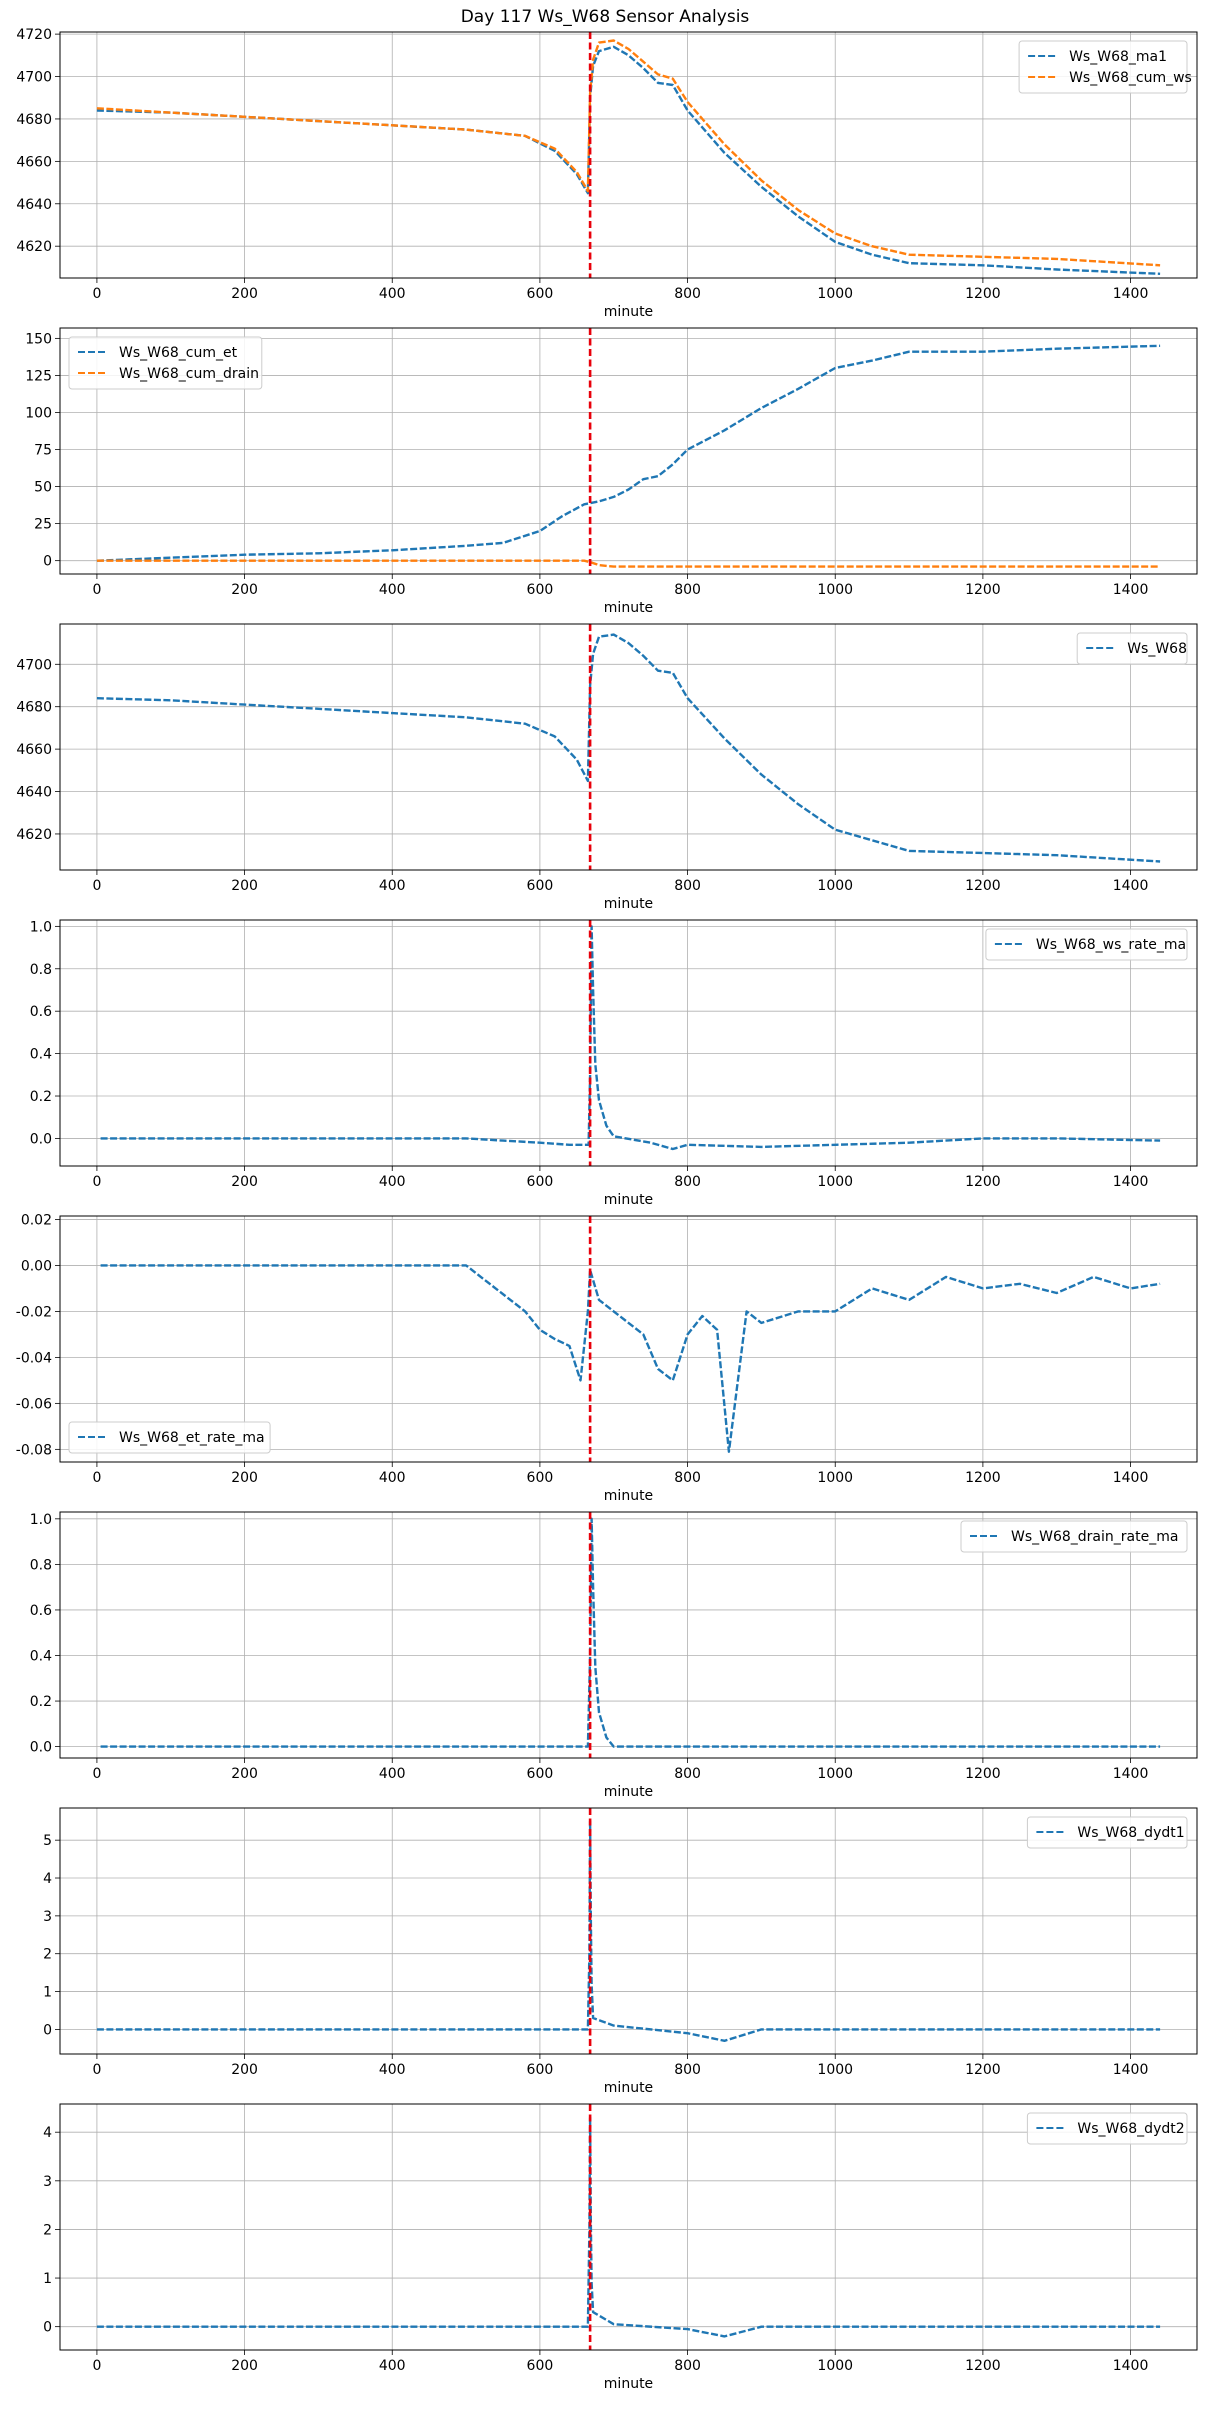 The height and width of the screenshot is (2411, 1211). What do you see at coordinates (38, 376) in the screenshot?
I see `y-tick-label: 125` at bounding box center [38, 376].